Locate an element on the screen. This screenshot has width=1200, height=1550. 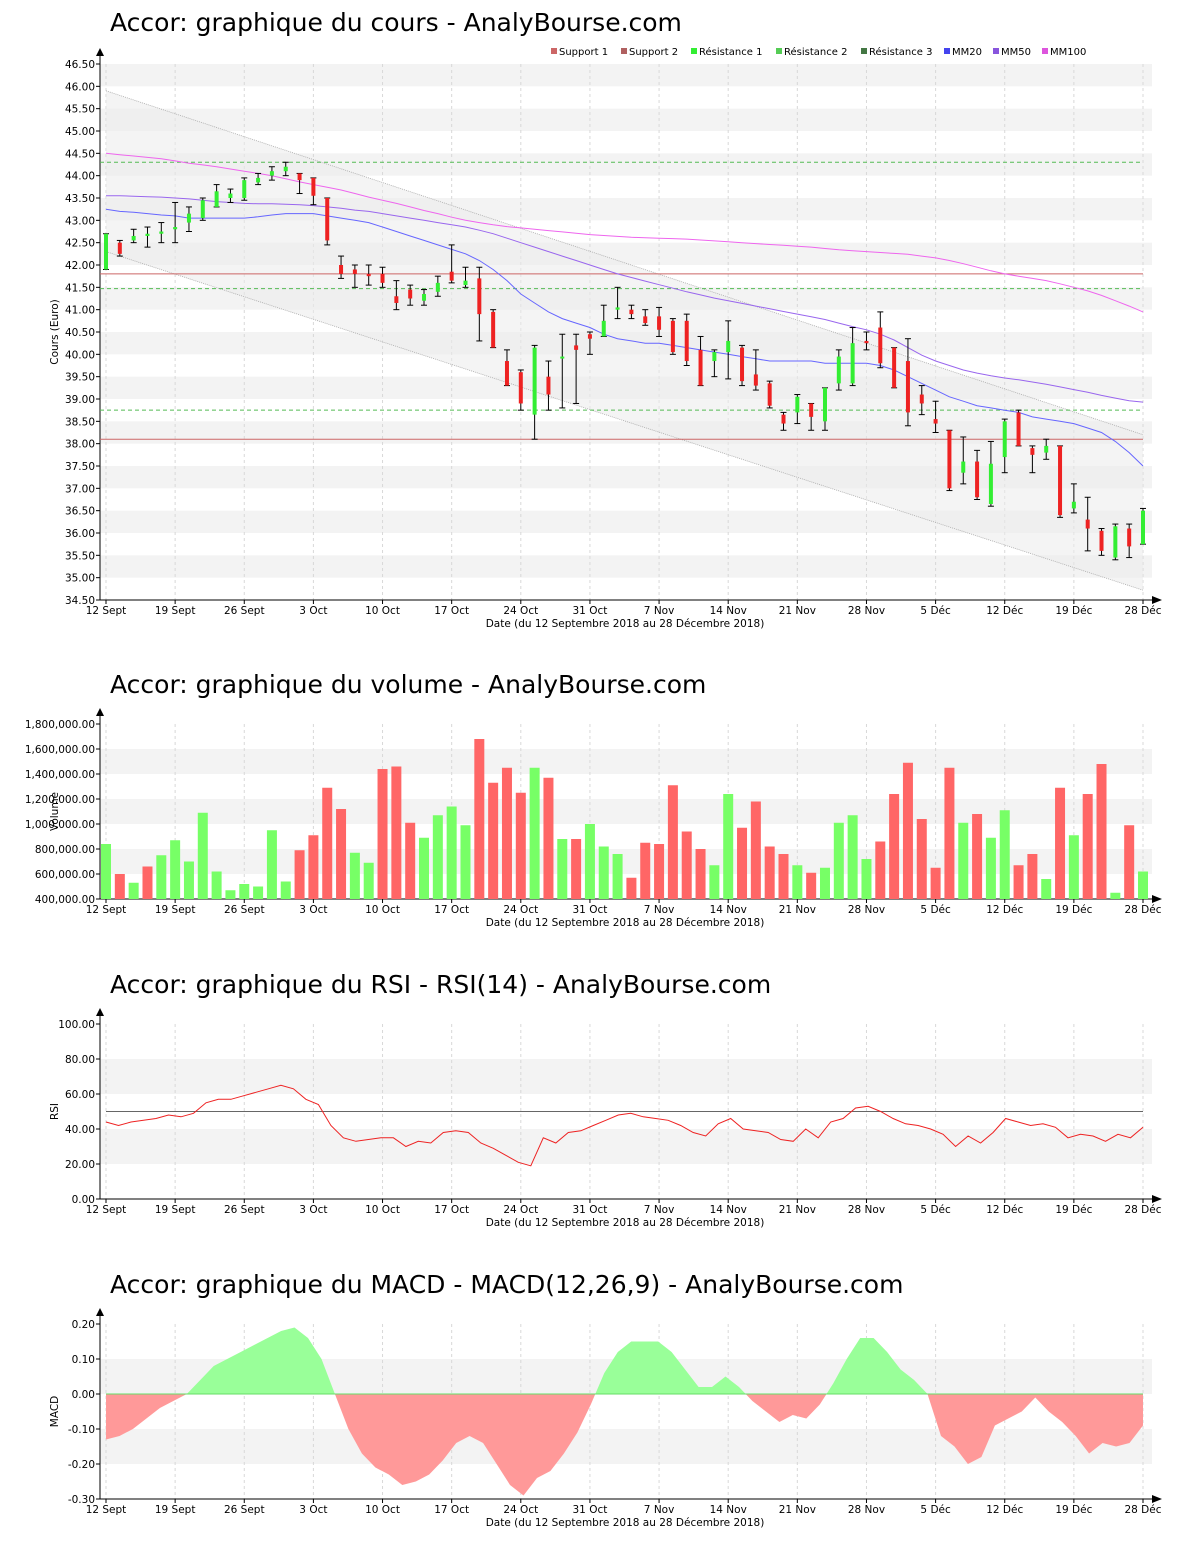
y-tick-label: 41.00 is located at coordinates (80, 311).